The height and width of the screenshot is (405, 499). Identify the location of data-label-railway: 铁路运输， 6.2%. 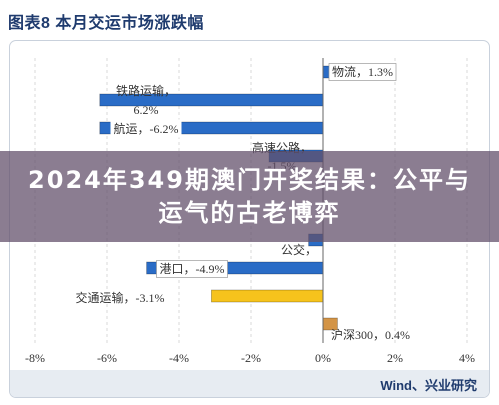
(146, 100).